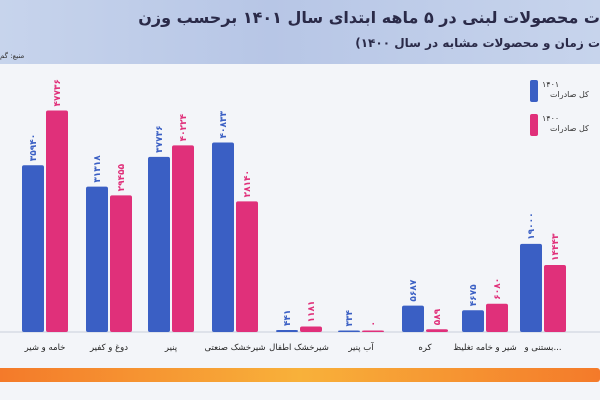 This screenshot has height=400, width=600. I want to click on footer-bar, so click(300, 375).